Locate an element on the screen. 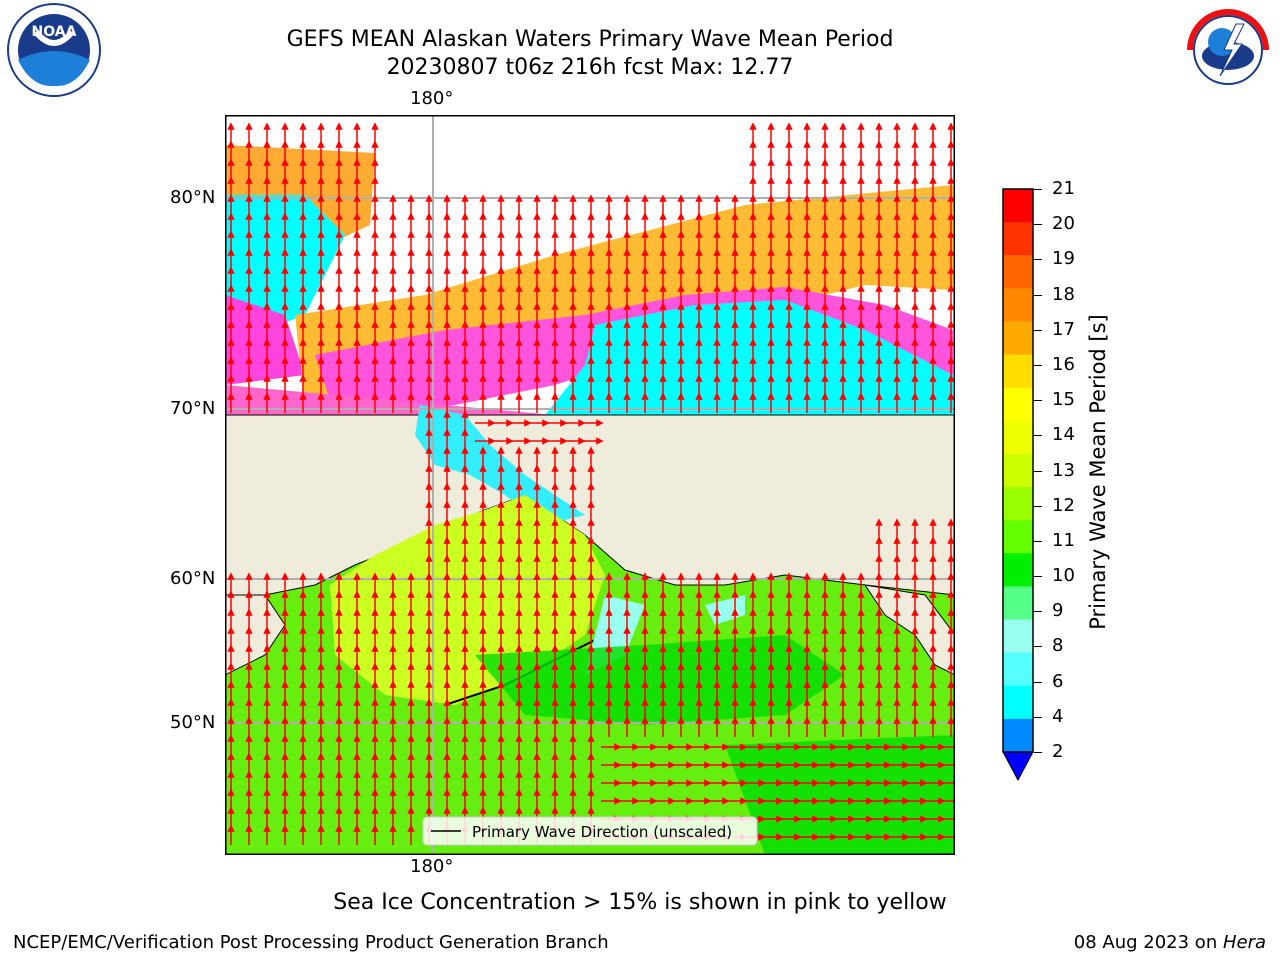 The image size is (1280, 960). noaa-logo-text: NOAA is located at coordinates (54, 32).